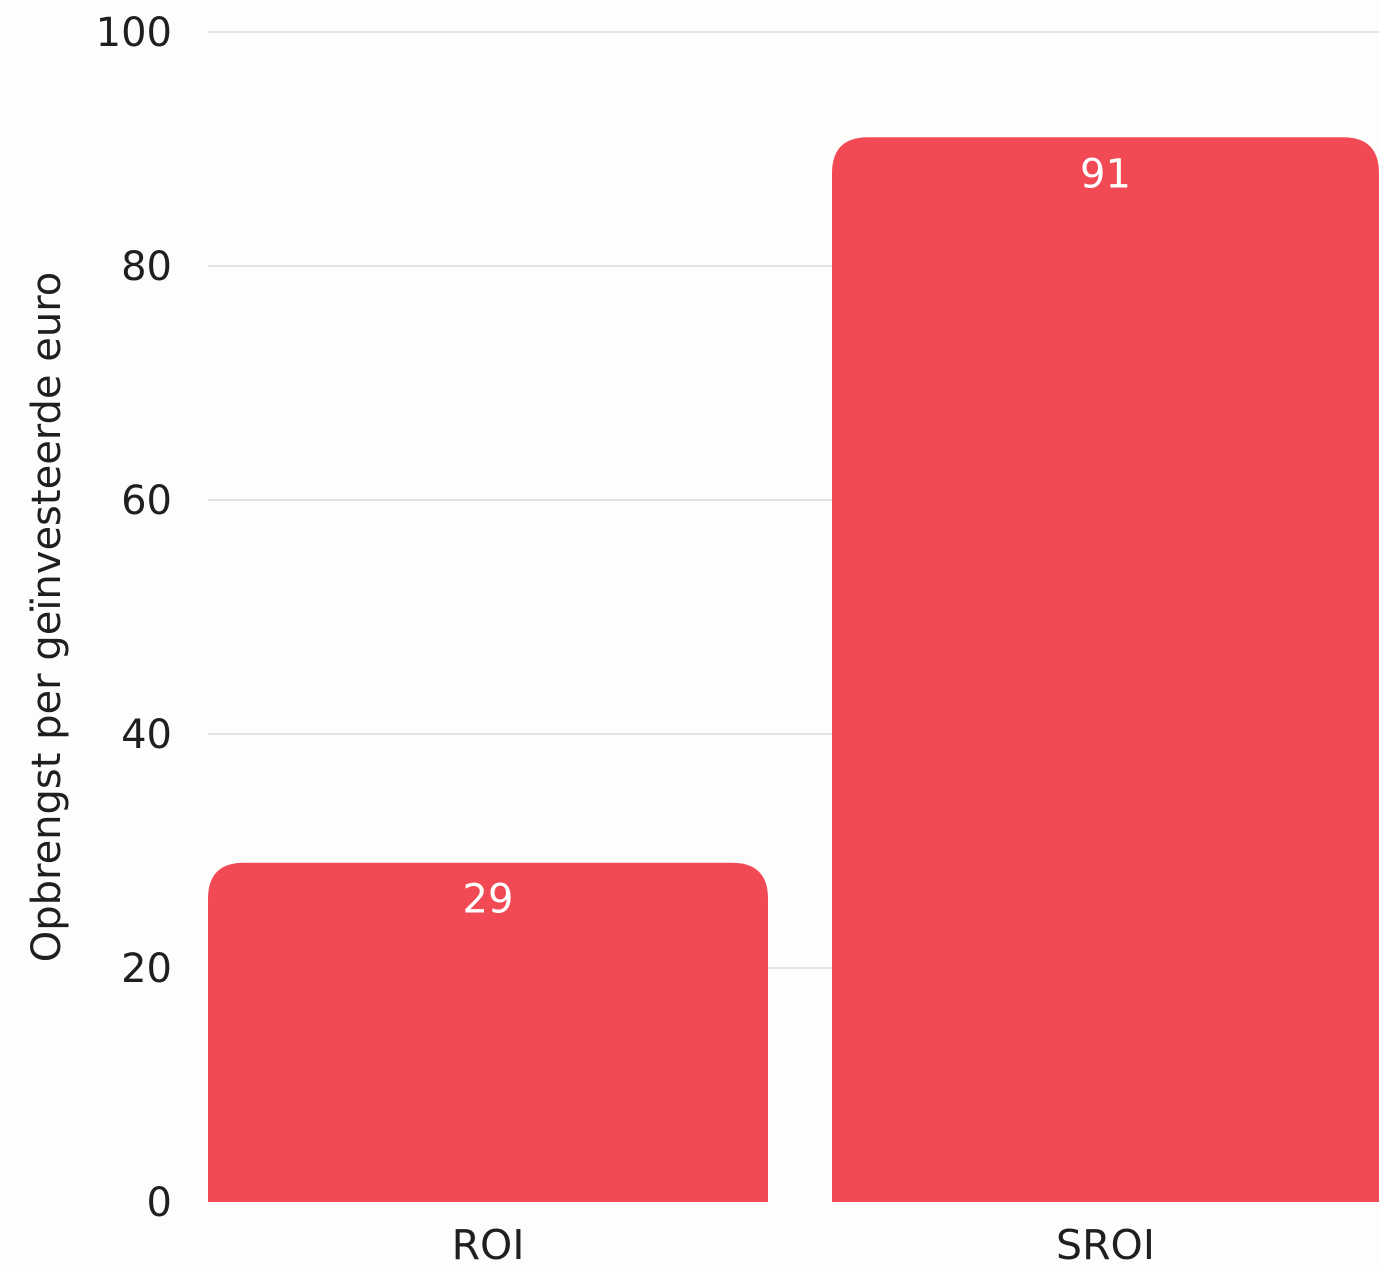  Describe the element at coordinates (146, 501) in the screenshot. I see `y-tick-label-60: 60` at that location.